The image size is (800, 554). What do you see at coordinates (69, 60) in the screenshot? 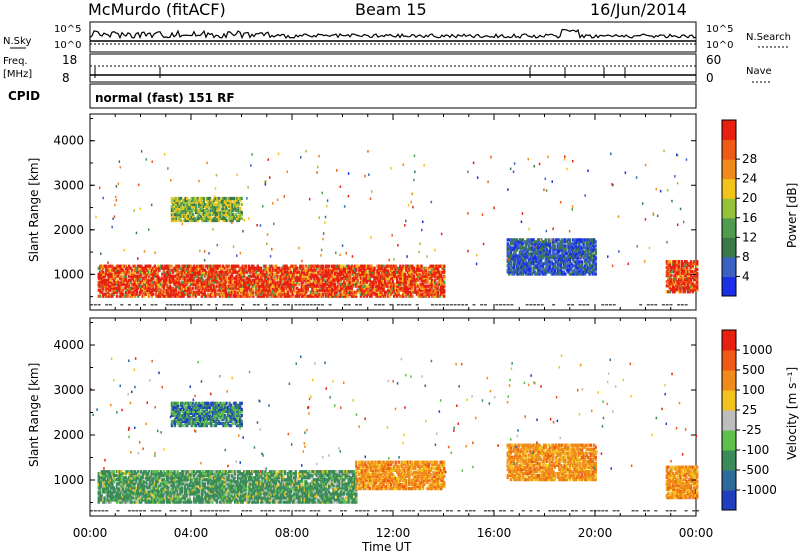
I see `freq-tick-top: 18` at bounding box center [69, 60].